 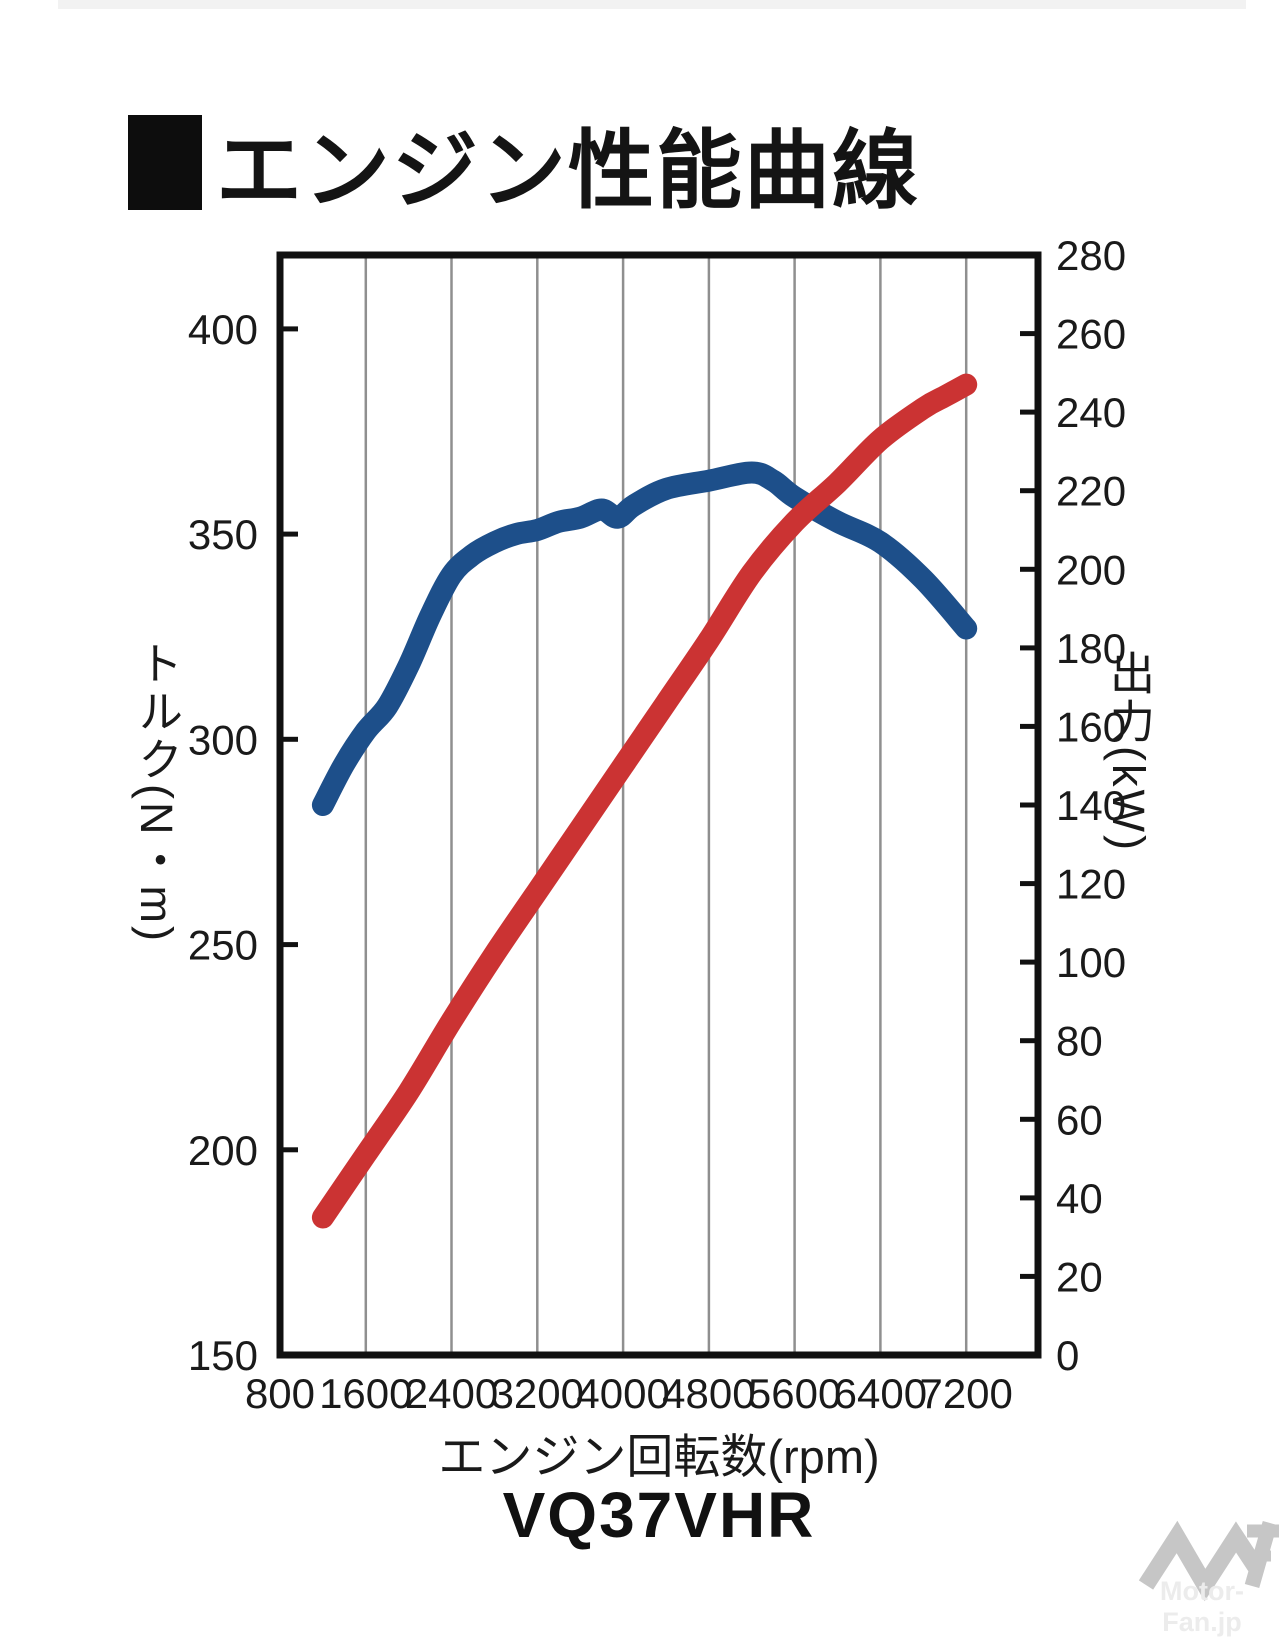 What do you see at coordinates (1079, 1041) in the screenshot?
I see `svg-text: 80` at bounding box center [1079, 1041].